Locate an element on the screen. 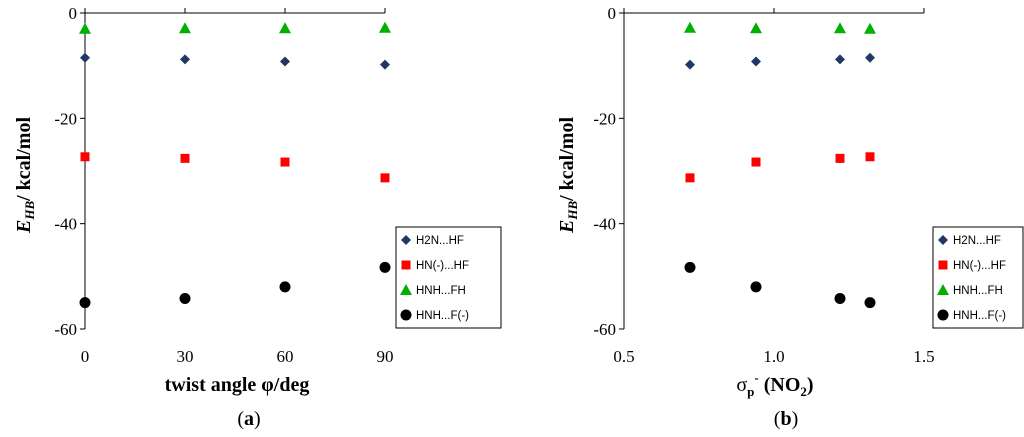 Image resolution: width=1024 pixels, height=437 pixels. legend-a: H2N...HF HN(-)...HF HNH...FH HNH...F(-) is located at coordinates (448, 277).